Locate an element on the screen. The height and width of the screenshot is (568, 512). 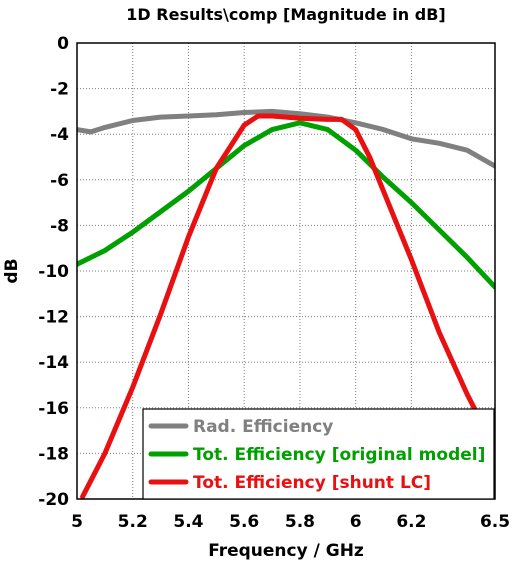
x-tick-label: 5.8 is located at coordinates (300, 522).